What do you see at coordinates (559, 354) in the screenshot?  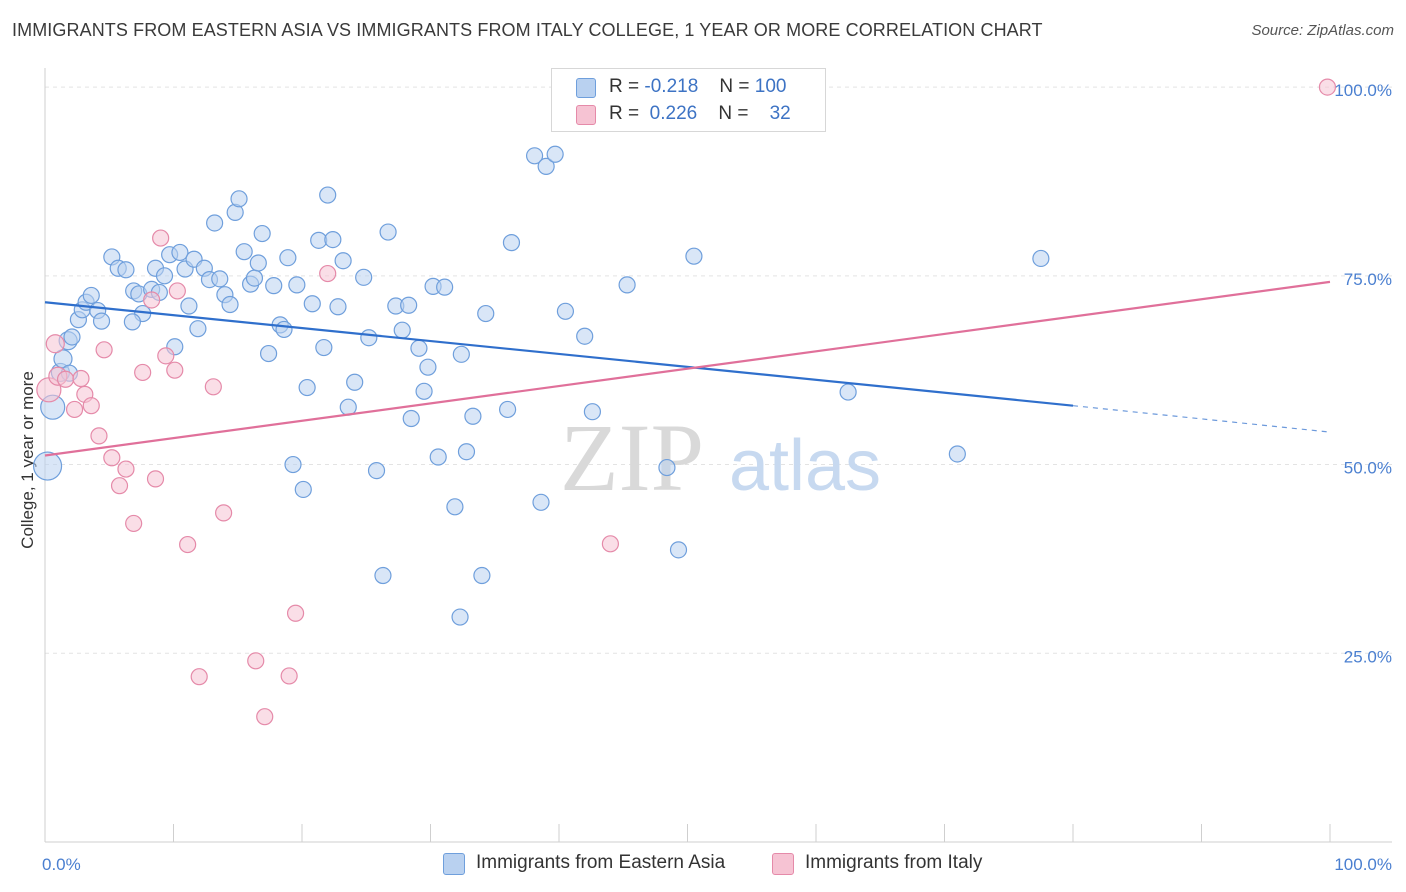 I see `trend-line-eastern-asia` at bounding box center [559, 354].